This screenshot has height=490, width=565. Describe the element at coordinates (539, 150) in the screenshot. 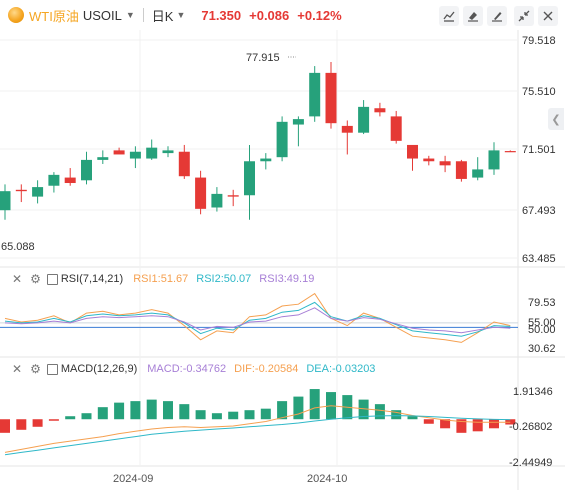

I see `price-axis-tick: 71.501` at that location.